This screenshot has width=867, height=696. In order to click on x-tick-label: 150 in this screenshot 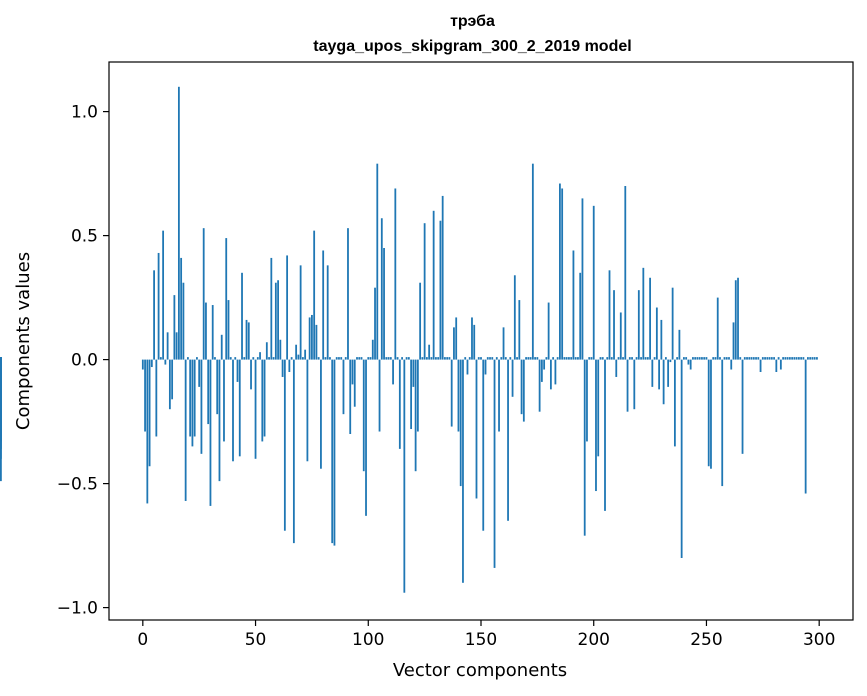, I will do `click(481, 640)`.